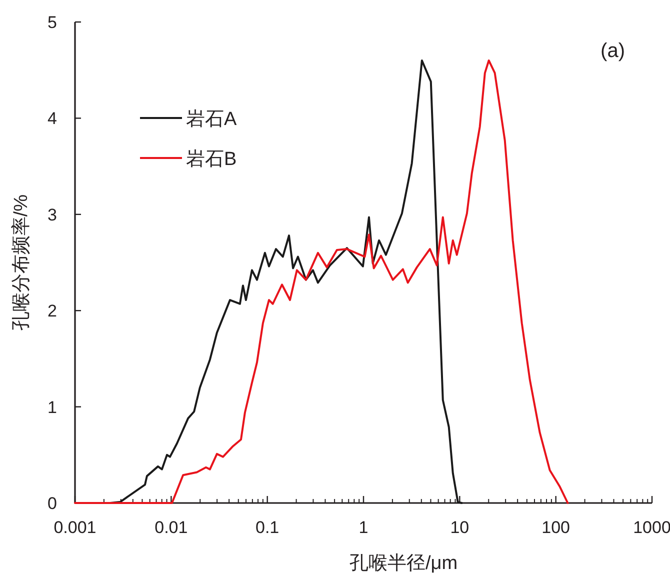 The height and width of the screenshot is (577, 670). Describe the element at coordinates (171, 527) in the screenshot. I see `x-tick-label: 0.01` at that location.